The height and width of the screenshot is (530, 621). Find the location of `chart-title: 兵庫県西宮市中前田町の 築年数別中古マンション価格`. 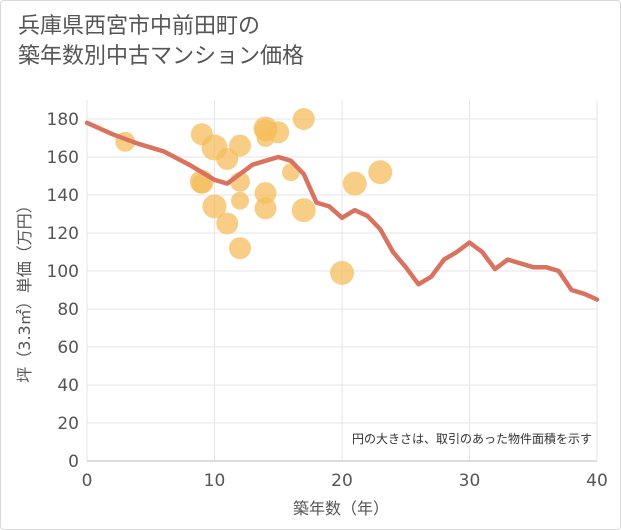

chart-title: 兵庫県西宮市中前田町の 築年数別中古マンション価格 is located at coordinates (161, 42).